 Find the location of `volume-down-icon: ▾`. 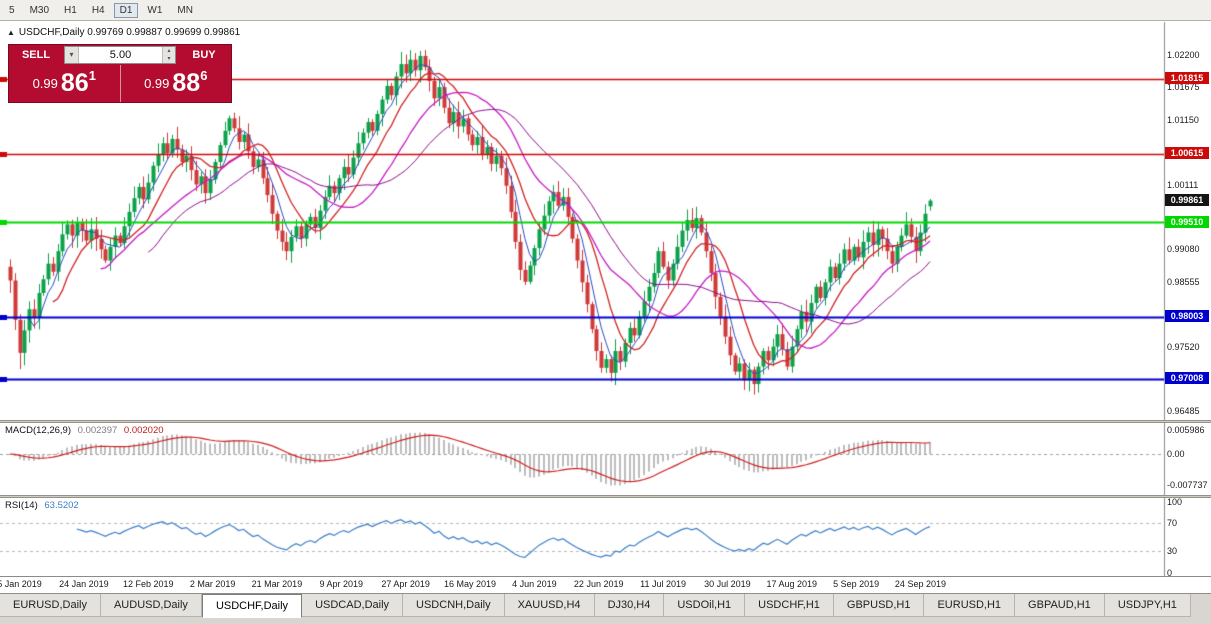

volume-down-icon: ▾ is located at coordinates (169, 59).